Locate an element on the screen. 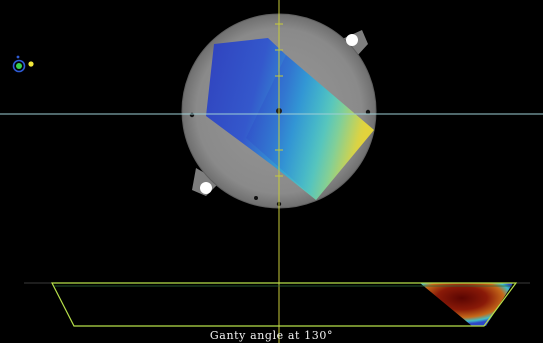 The height and width of the screenshot is (343, 543). fiducial-marker-top is located at coordinates (352, 40).